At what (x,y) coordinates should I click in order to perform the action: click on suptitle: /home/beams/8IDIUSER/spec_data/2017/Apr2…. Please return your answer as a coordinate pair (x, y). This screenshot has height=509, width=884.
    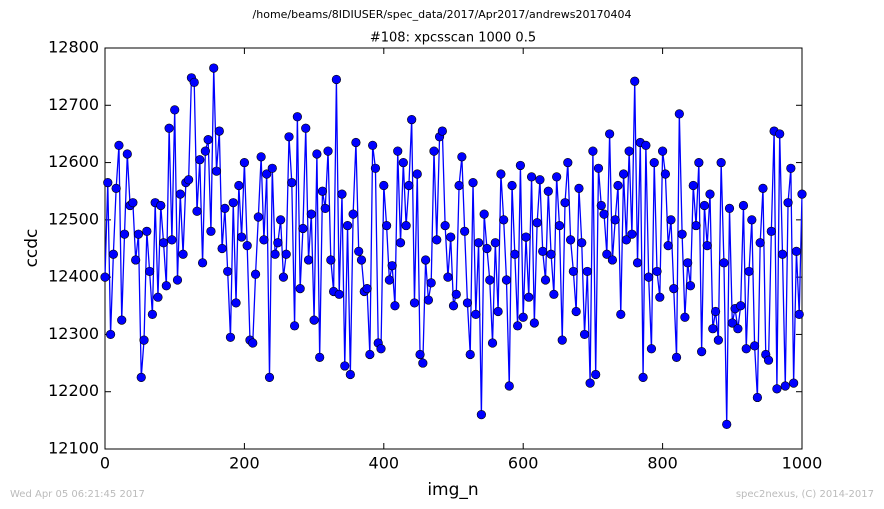
    Looking at the image, I should click on (442, 14).